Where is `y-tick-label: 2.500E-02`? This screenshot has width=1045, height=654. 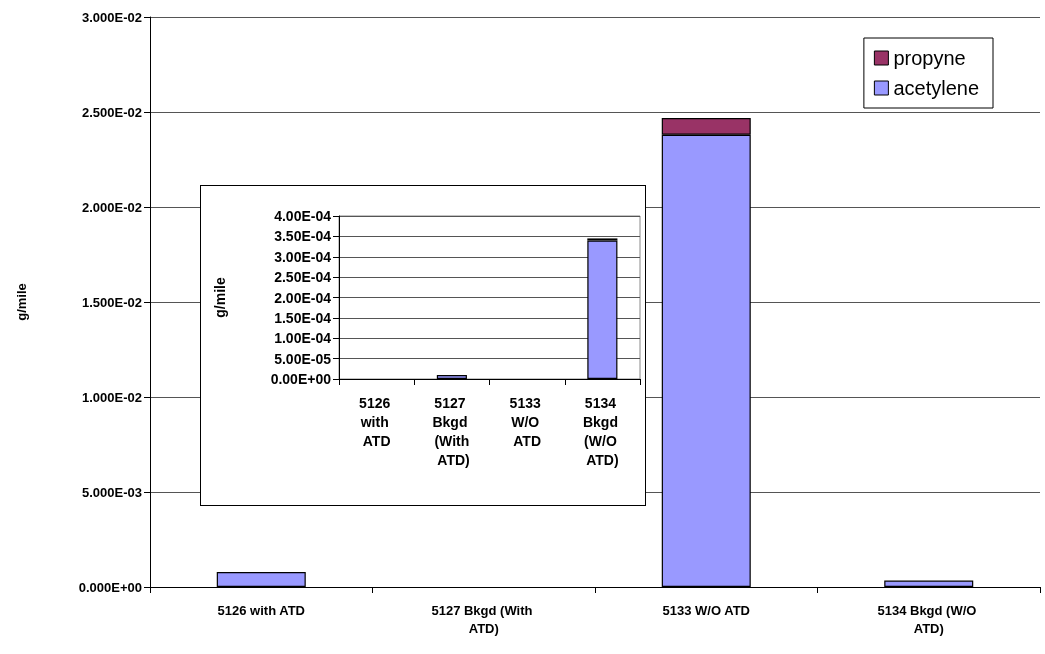 y-tick-label: 2.500E-02 is located at coordinates (112, 112).